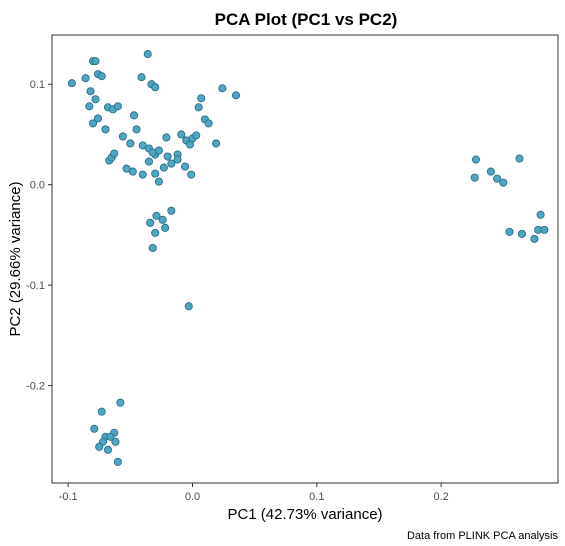 This screenshot has height=546, width=565. What do you see at coordinates (15, 258) in the screenshot?
I see `y-axis-label: PC2 (29.66% variance)` at bounding box center [15, 258].